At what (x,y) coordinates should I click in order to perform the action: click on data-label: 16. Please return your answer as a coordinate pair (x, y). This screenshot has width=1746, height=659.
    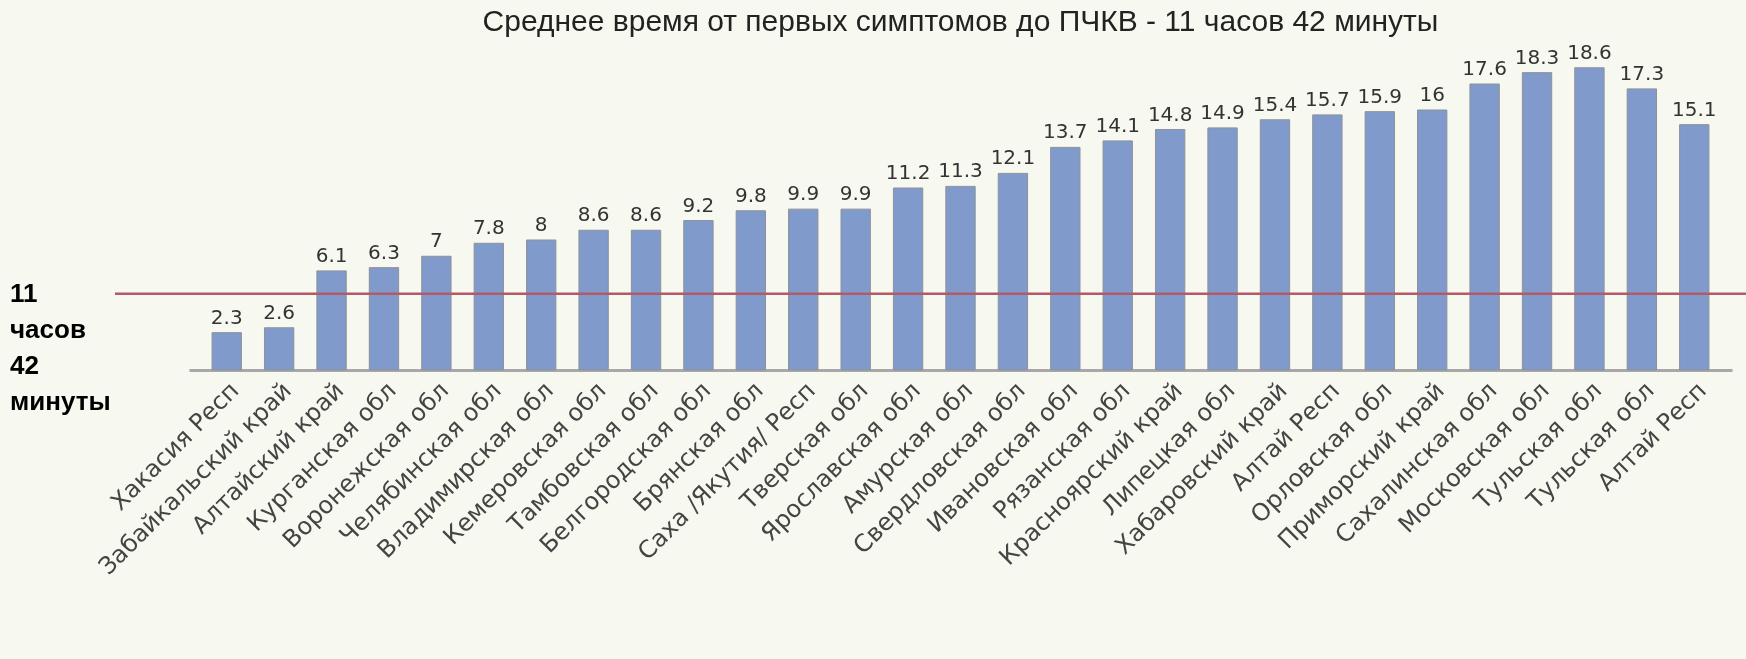
    Looking at the image, I should click on (1432, 94).